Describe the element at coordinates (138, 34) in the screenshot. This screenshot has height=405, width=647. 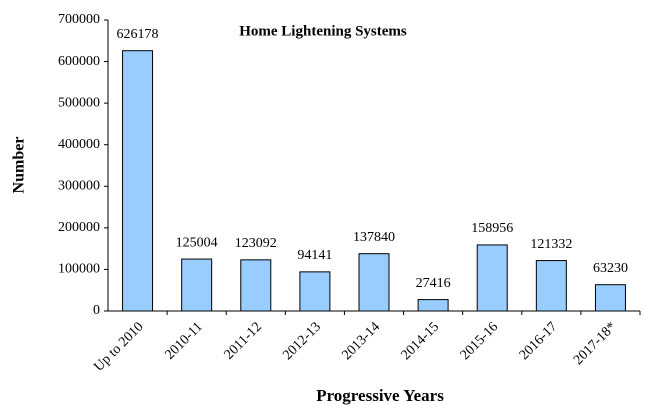
I see `data-label: 626178` at that location.